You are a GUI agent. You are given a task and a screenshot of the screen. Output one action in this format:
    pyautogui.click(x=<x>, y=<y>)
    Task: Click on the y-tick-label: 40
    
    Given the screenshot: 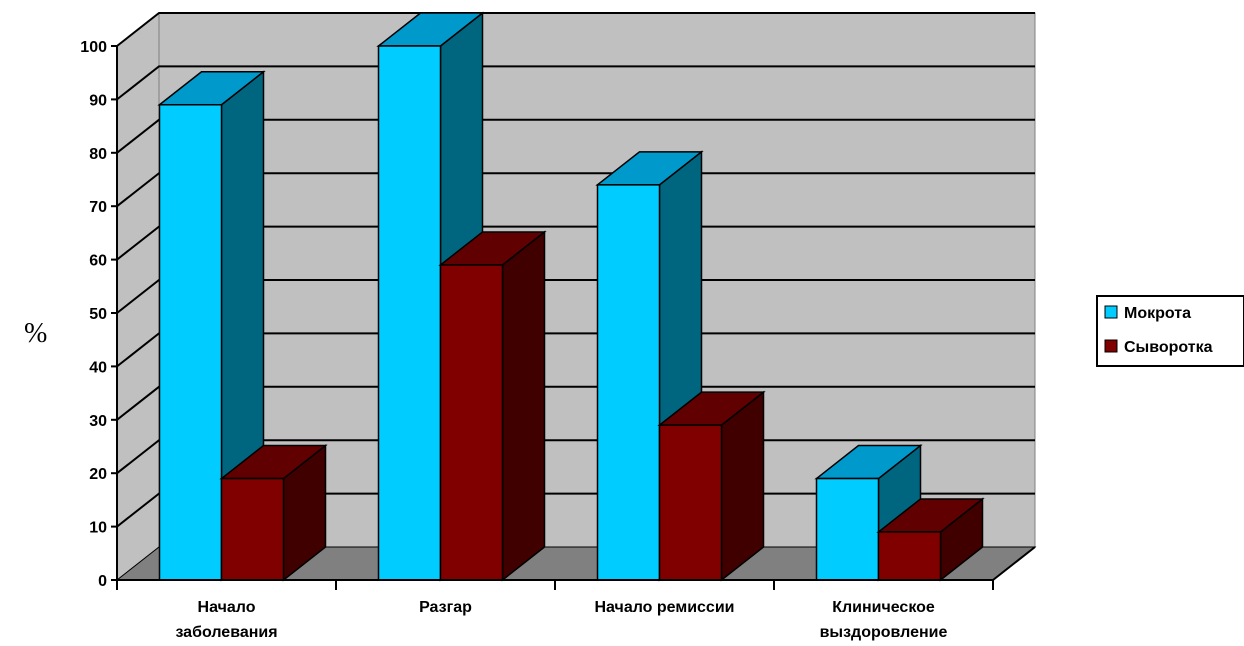 What is the action you would take?
    pyautogui.click(x=98, y=367)
    